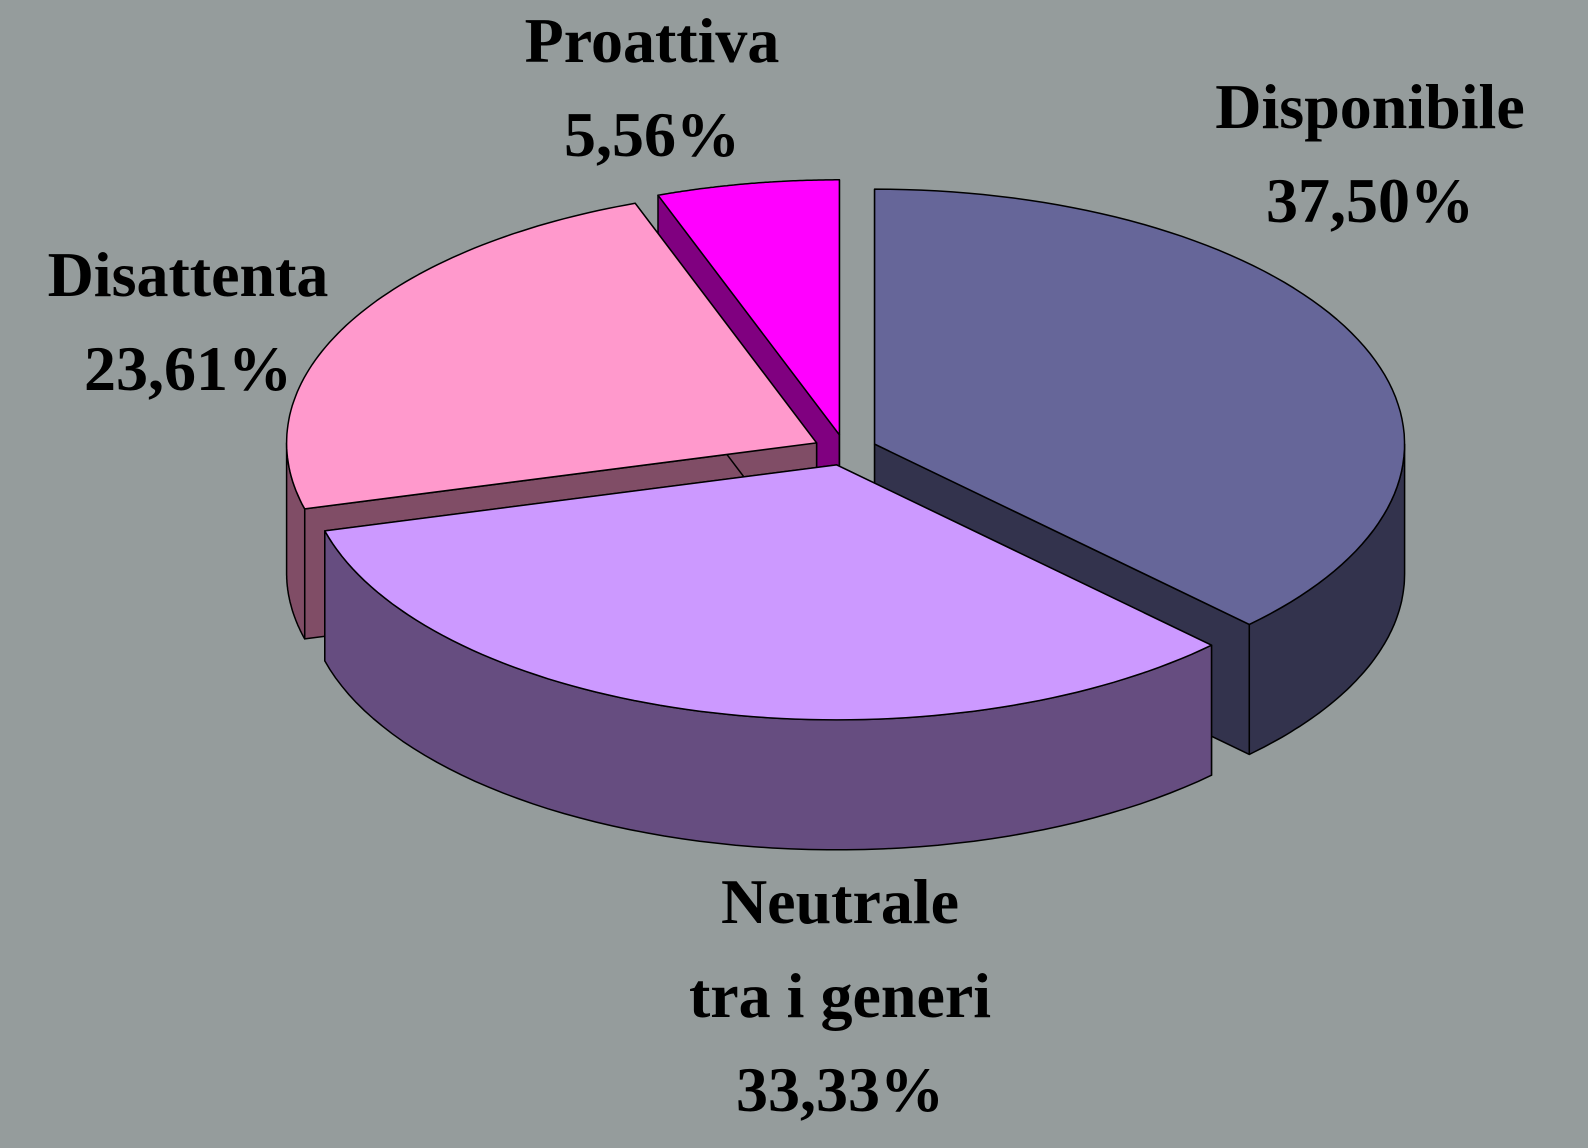 This screenshot has width=1588, height=1148. I want to click on slice-label: Neutrale tra i generi 33,33%, so click(840, 996).